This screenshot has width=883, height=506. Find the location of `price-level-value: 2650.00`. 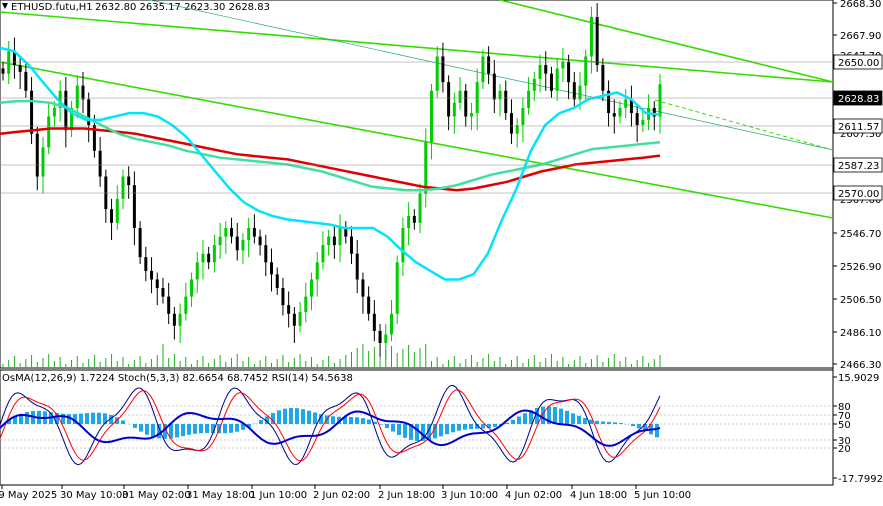

price-level-value: 2650.00 is located at coordinates (858, 63).